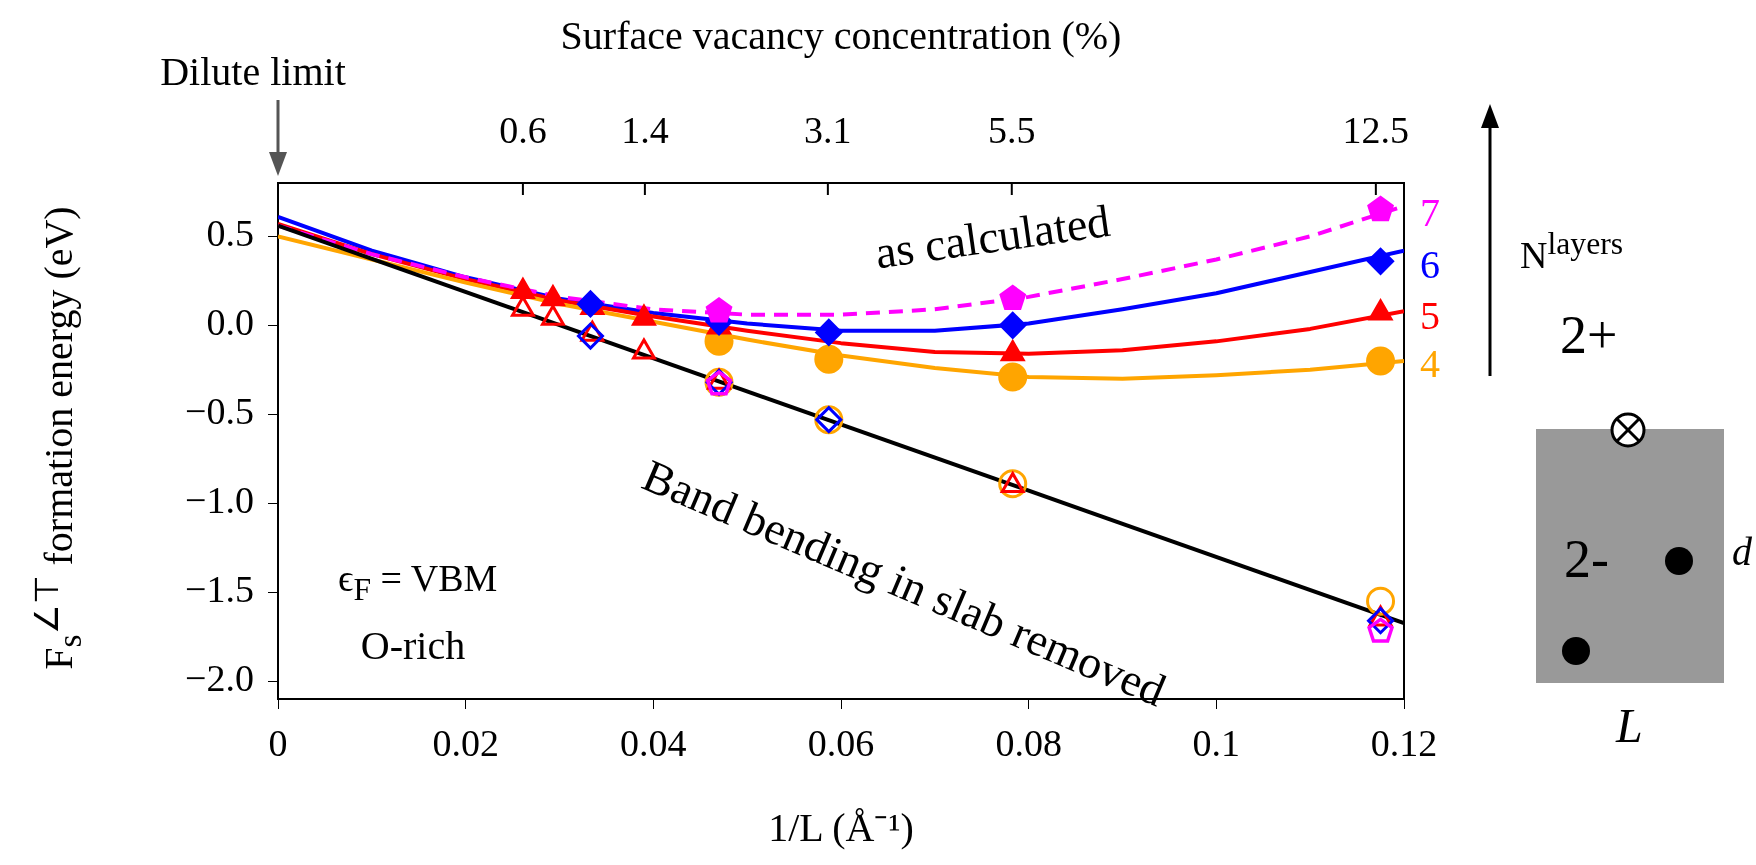 Image resolution: width=1756 pixels, height=865 pixels. Describe the element at coordinates (1216, 742) in the screenshot. I see `x-tick-label: 0.1` at that location.